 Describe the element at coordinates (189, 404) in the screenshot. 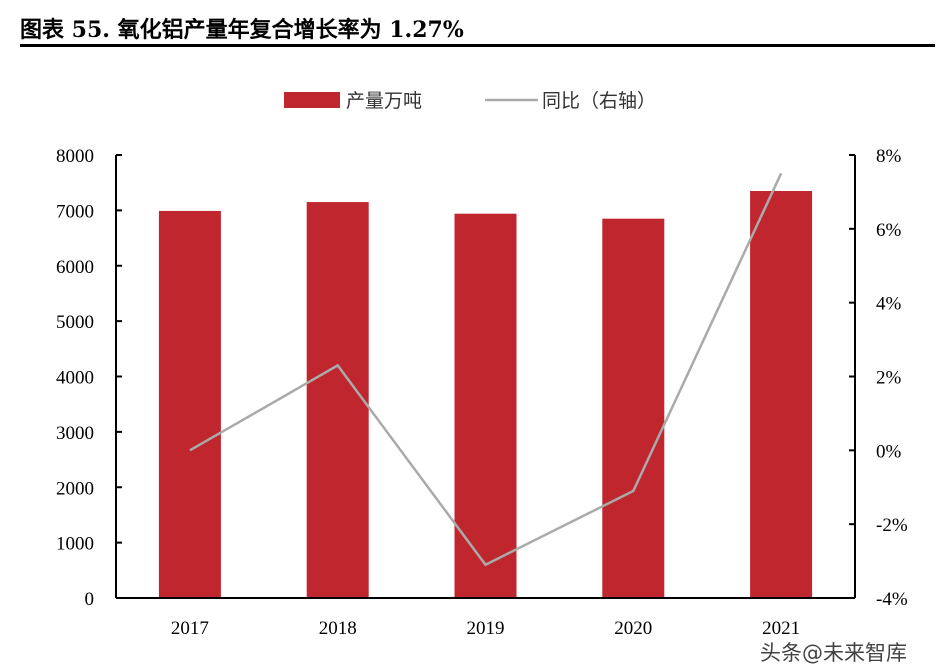

I see `bar-2017` at that location.